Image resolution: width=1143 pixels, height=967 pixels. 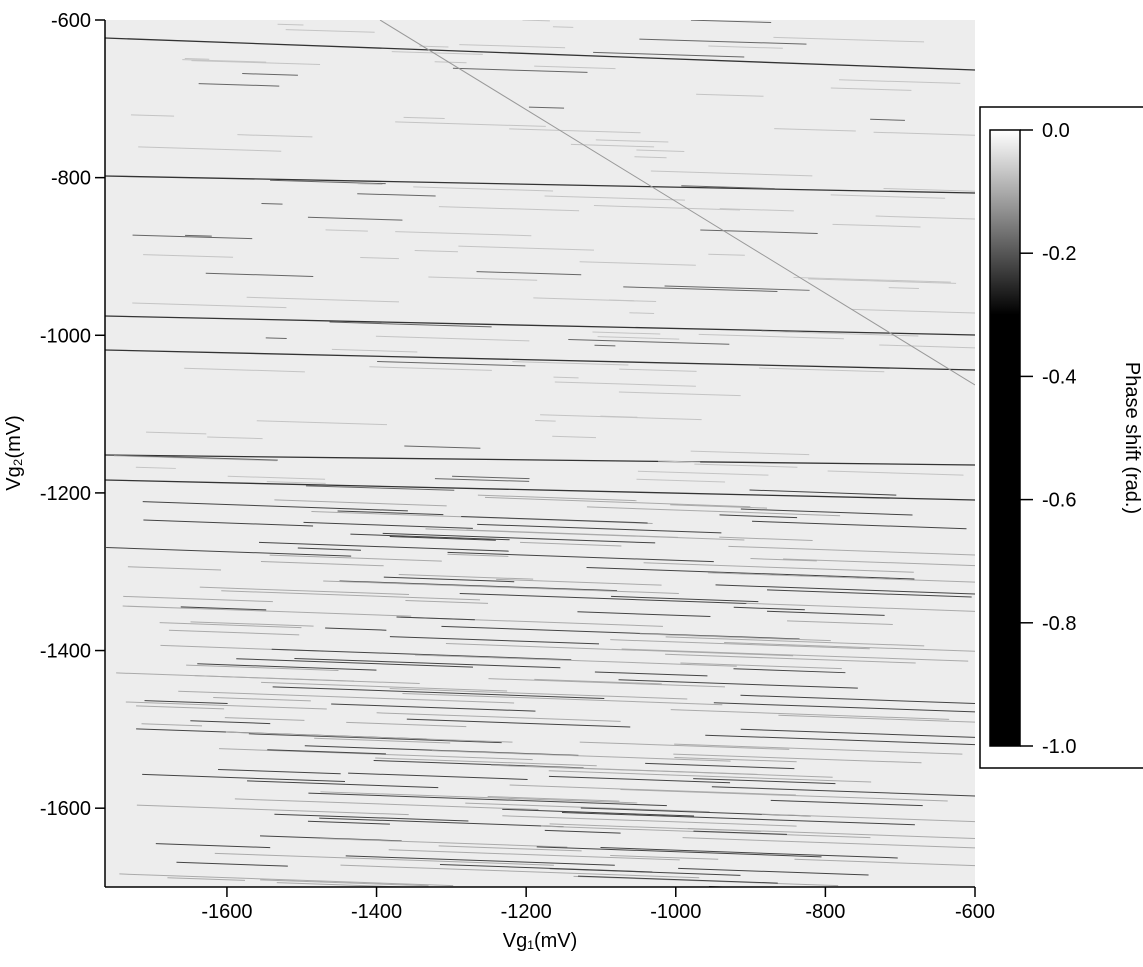 I want to click on x-tick-label: -1200, so click(x=526, y=912).